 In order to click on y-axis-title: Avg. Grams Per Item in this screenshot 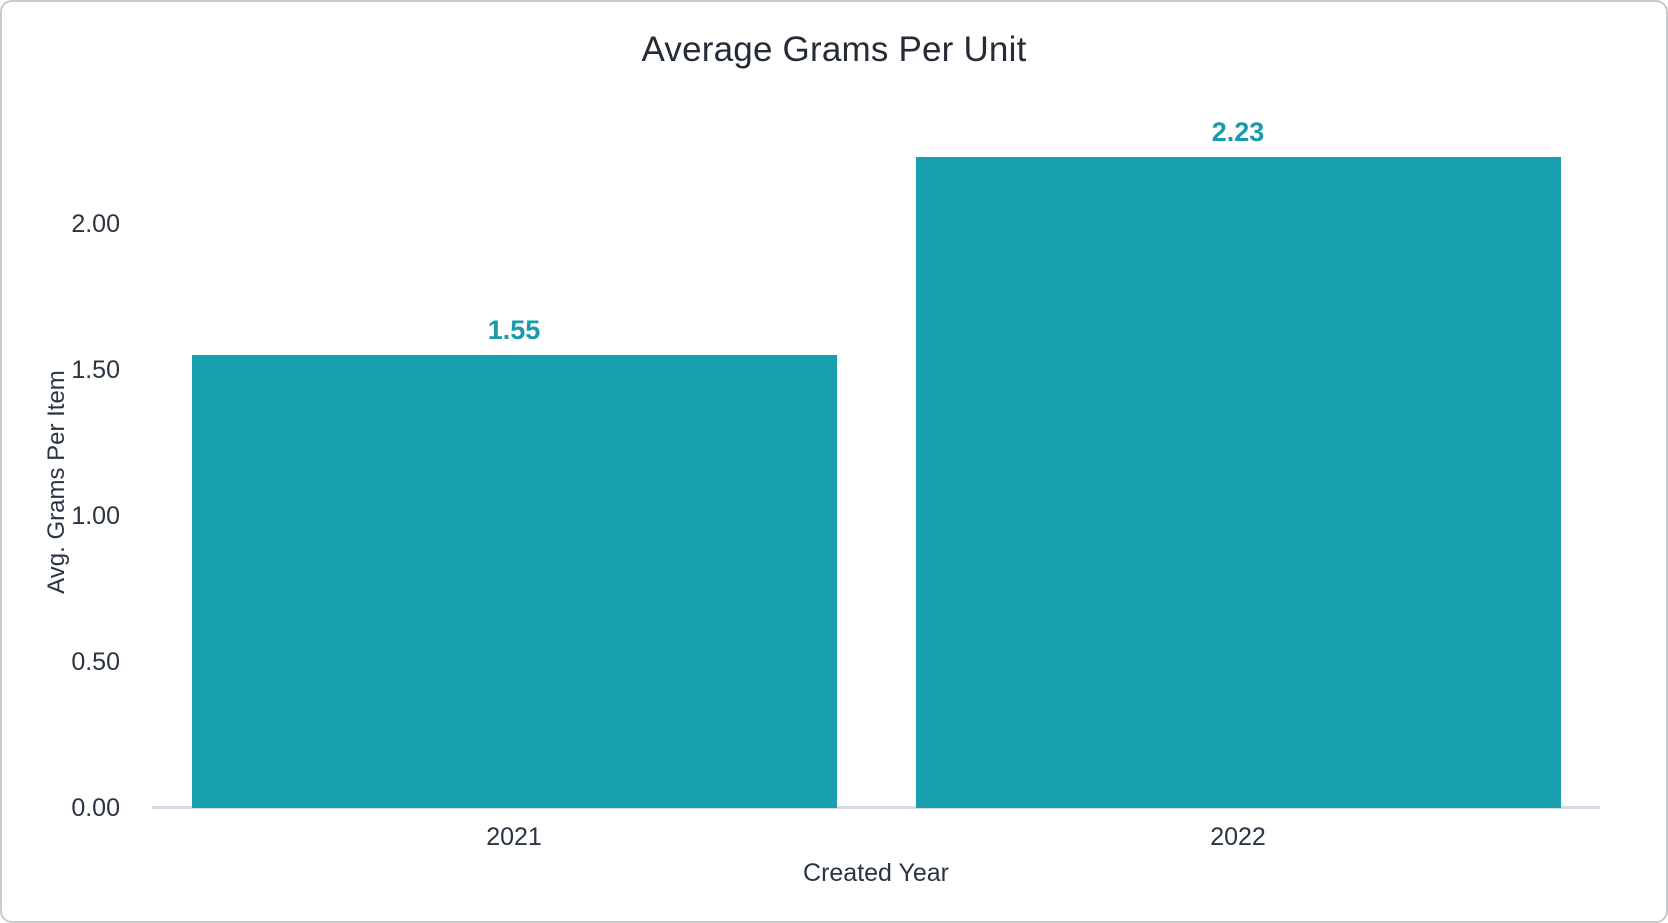, I will do `click(56, 482)`.